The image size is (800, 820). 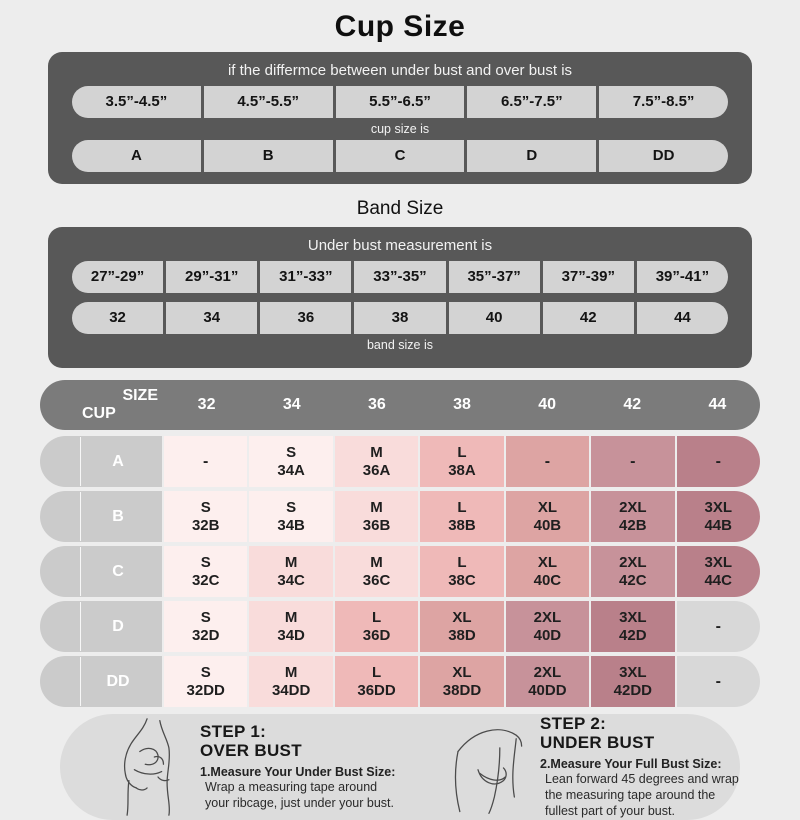 I want to click on size-code: 34DD, so click(x=291, y=690).